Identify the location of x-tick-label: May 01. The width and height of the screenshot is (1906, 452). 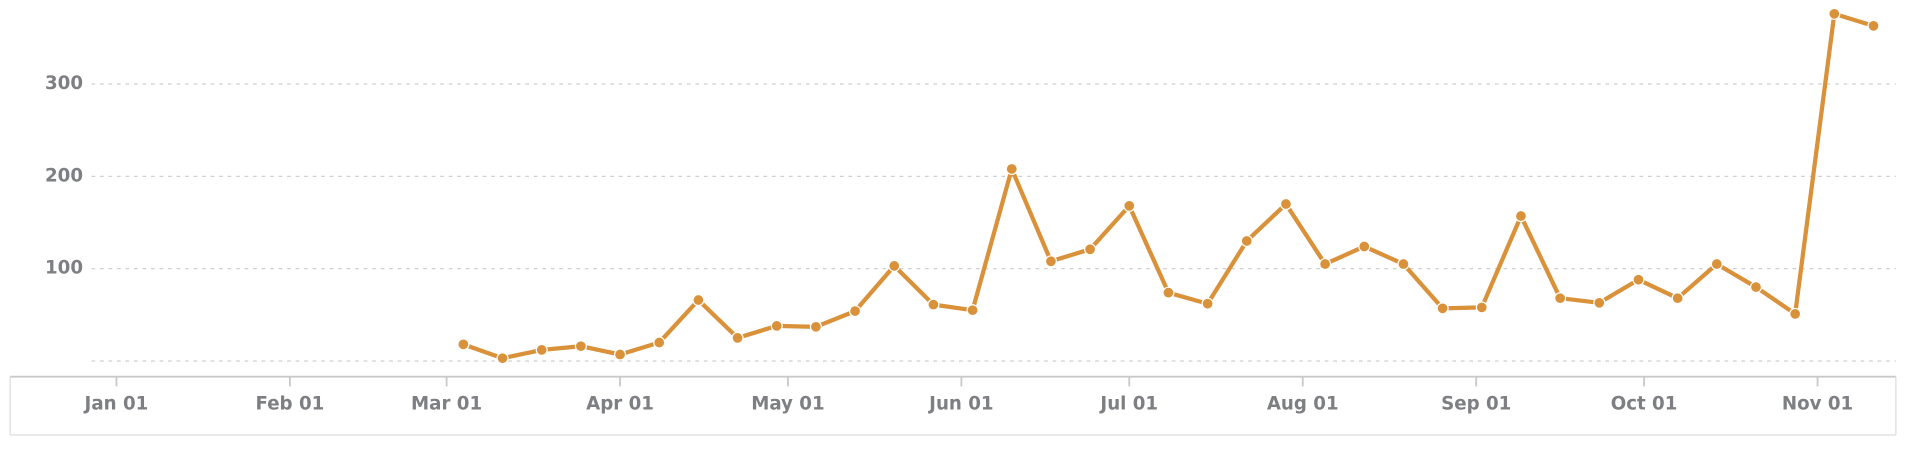
(787, 404).